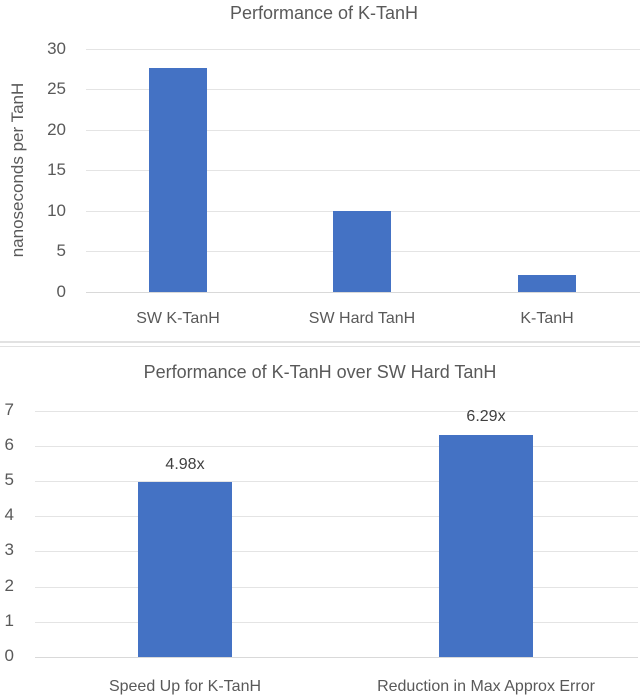 Image resolution: width=640 pixels, height=697 pixels. What do you see at coordinates (486, 416) in the screenshot?
I see `chart2-data-label: 6.29x` at bounding box center [486, 416].